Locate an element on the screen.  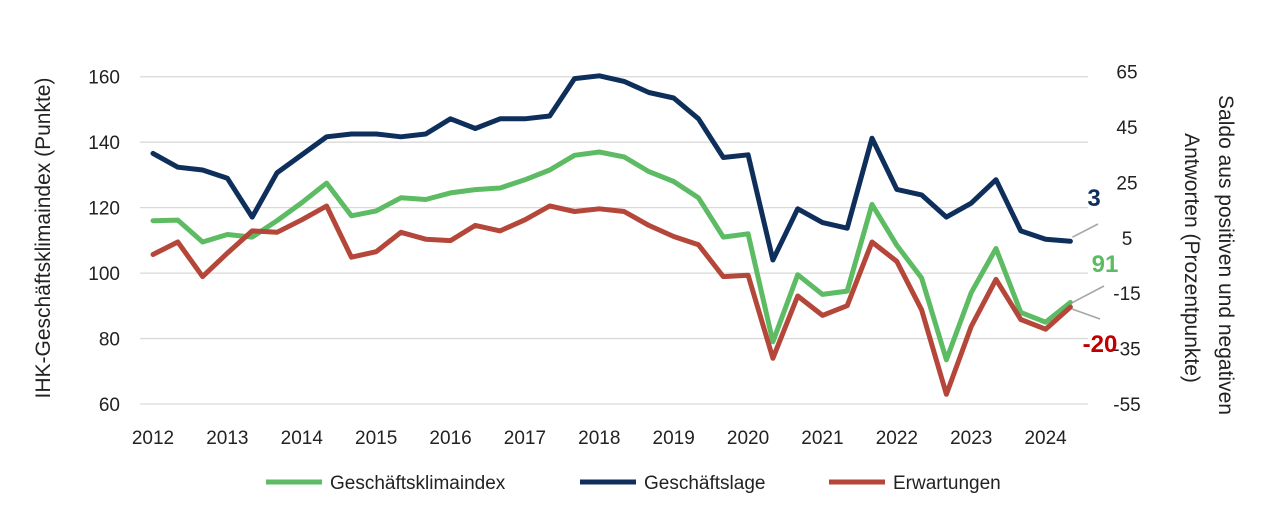
left-tick-80: 80 is located at coordinates (109, 340).